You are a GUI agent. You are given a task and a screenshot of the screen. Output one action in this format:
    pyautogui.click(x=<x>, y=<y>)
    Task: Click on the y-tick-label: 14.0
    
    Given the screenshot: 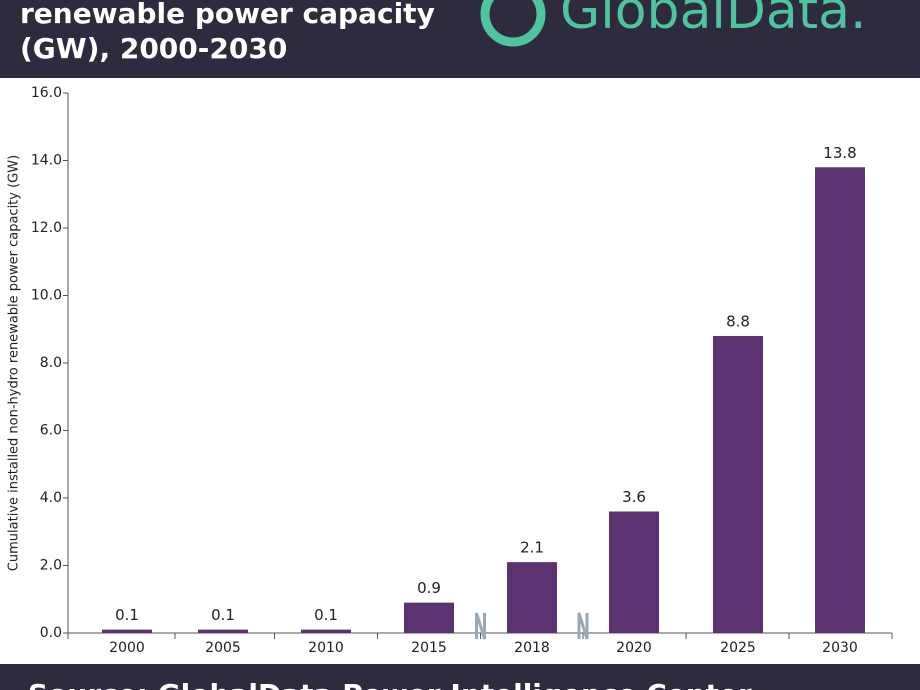 What is the action you would take?
    pyautogui.click(x=46, y=161)
    